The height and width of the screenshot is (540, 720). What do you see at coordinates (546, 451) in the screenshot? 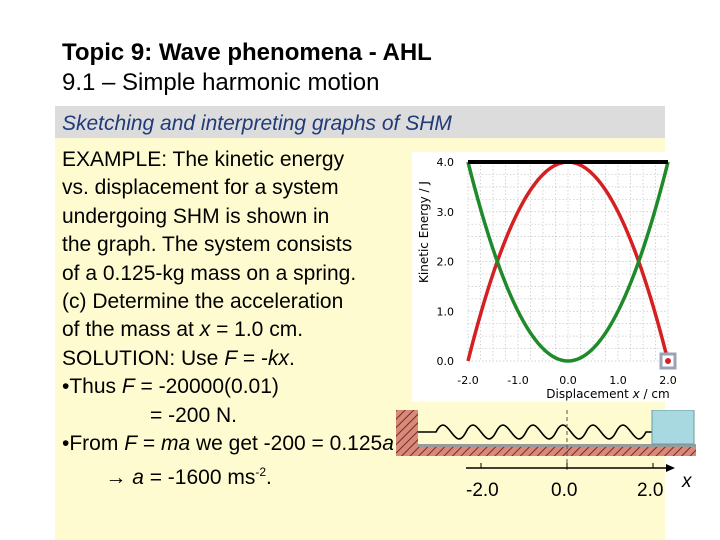
I see `floor` at bounding box center [546, 451].